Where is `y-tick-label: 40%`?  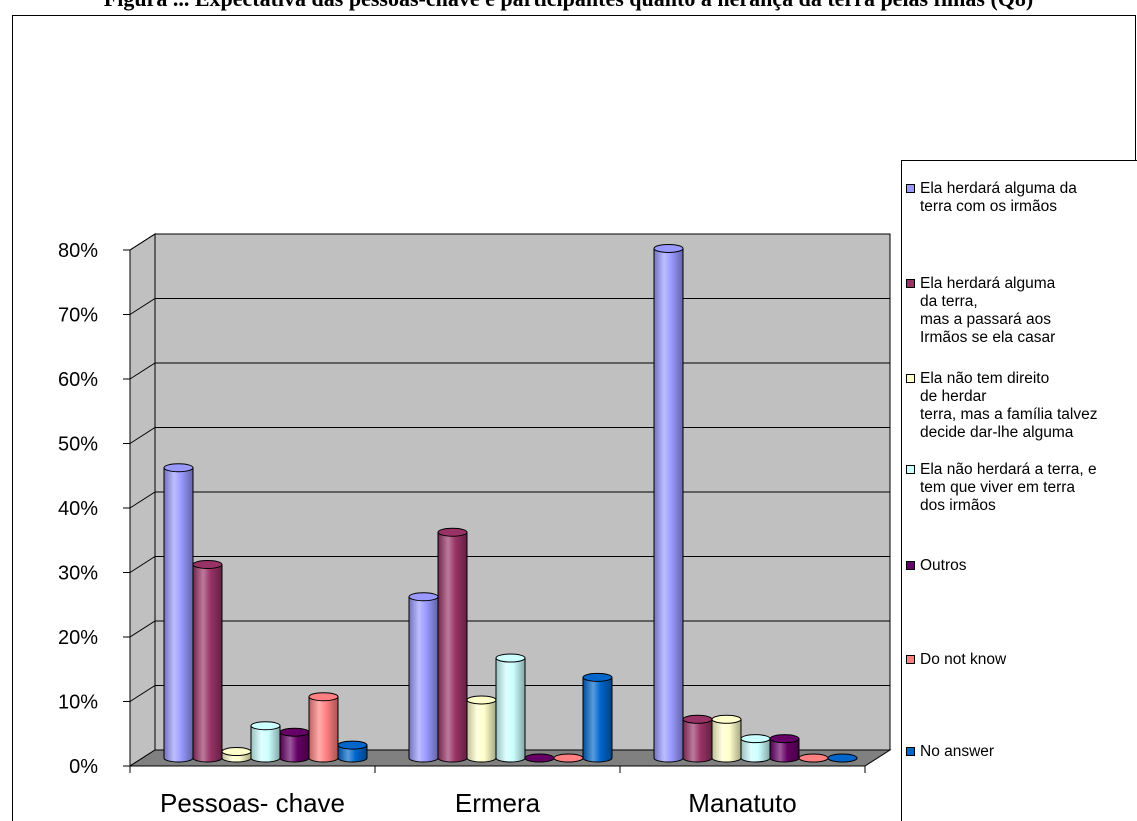
y-tick-label: 40% is located at coordinates (78, 509).